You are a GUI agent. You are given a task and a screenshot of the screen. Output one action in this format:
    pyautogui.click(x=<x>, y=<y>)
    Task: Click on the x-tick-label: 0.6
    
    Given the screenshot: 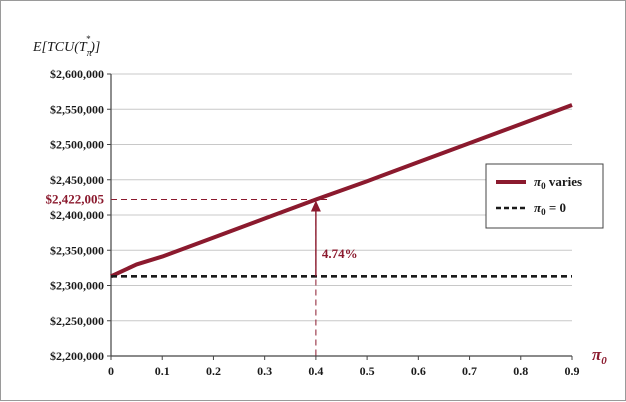 What is the action you would take?
    pyautogui.click(x=418, y=371)
    